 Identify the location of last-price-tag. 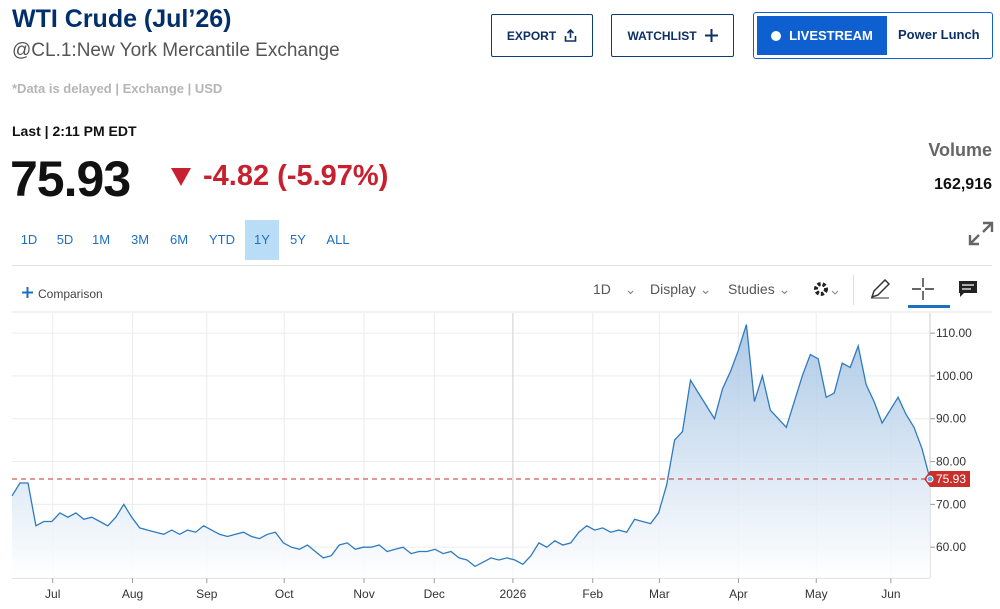
(947, 478).